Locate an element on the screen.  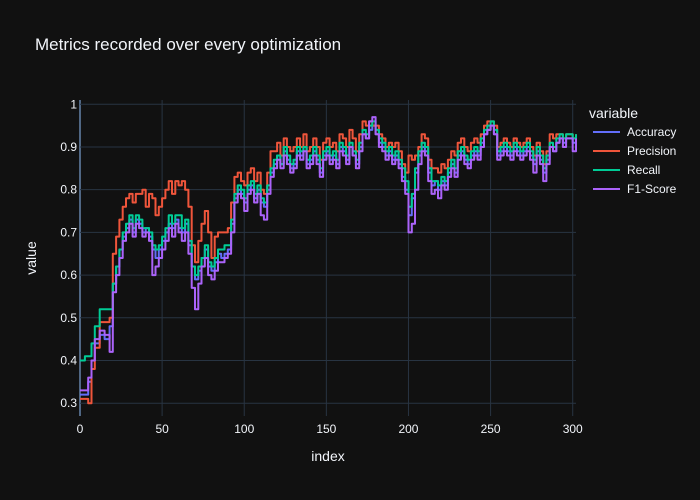
legend-label: Recall is located at coordinates (643, 170).